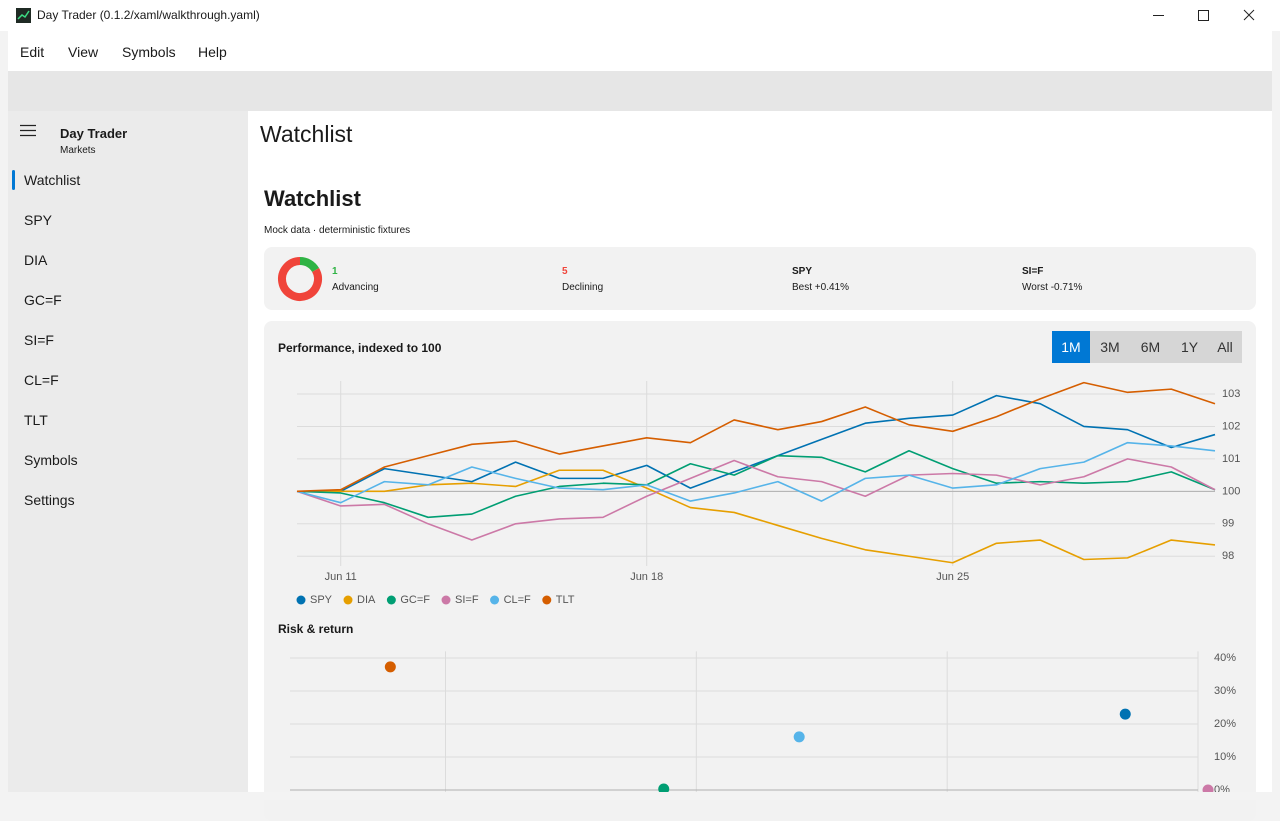  I want to click on menu-item: Edit, so click(32, 52).